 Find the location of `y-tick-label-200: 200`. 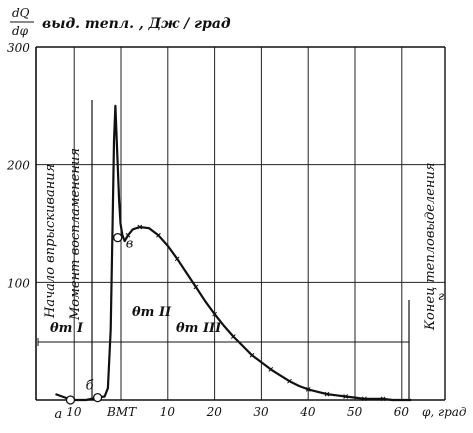

y-tick-label-200: 200 is located at coordinates (18, 166).